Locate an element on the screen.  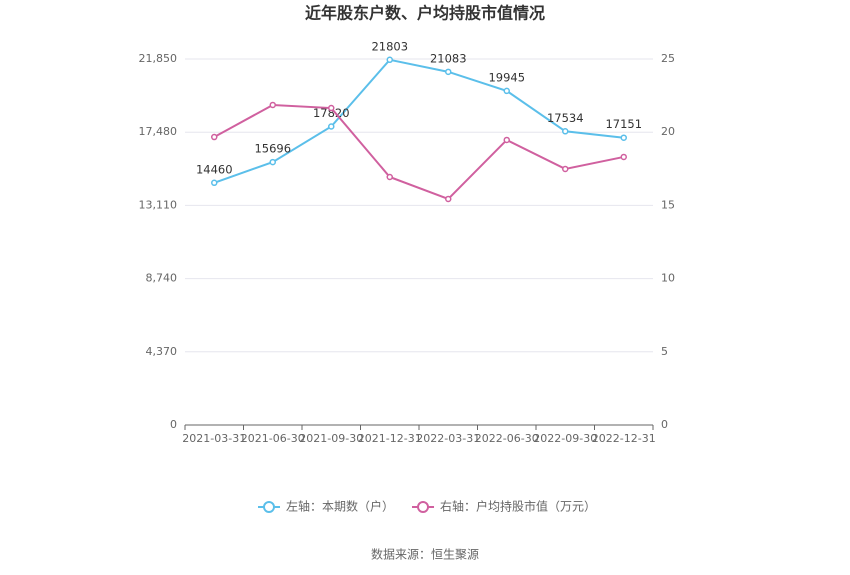
data-label: 15696 is located at coordinates (272, 149).